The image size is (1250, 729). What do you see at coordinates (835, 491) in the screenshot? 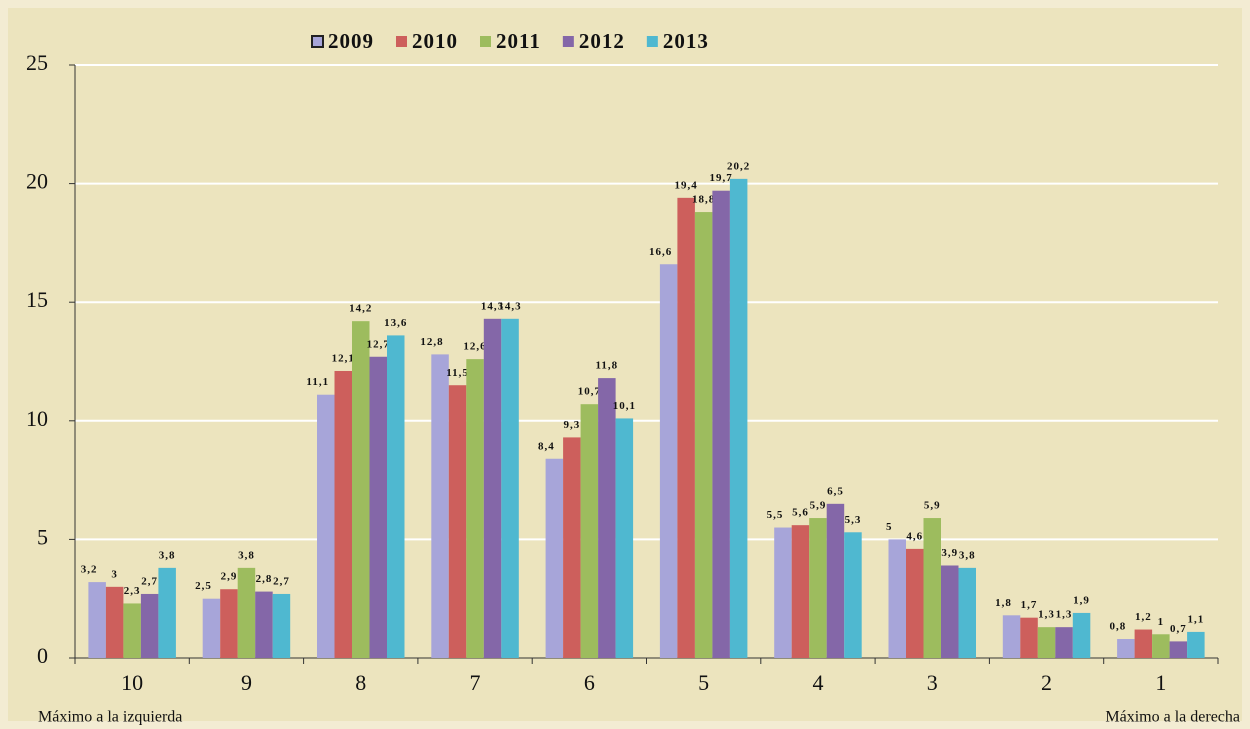
I see `value-label: 6,5` at bounding box center [835, 491].